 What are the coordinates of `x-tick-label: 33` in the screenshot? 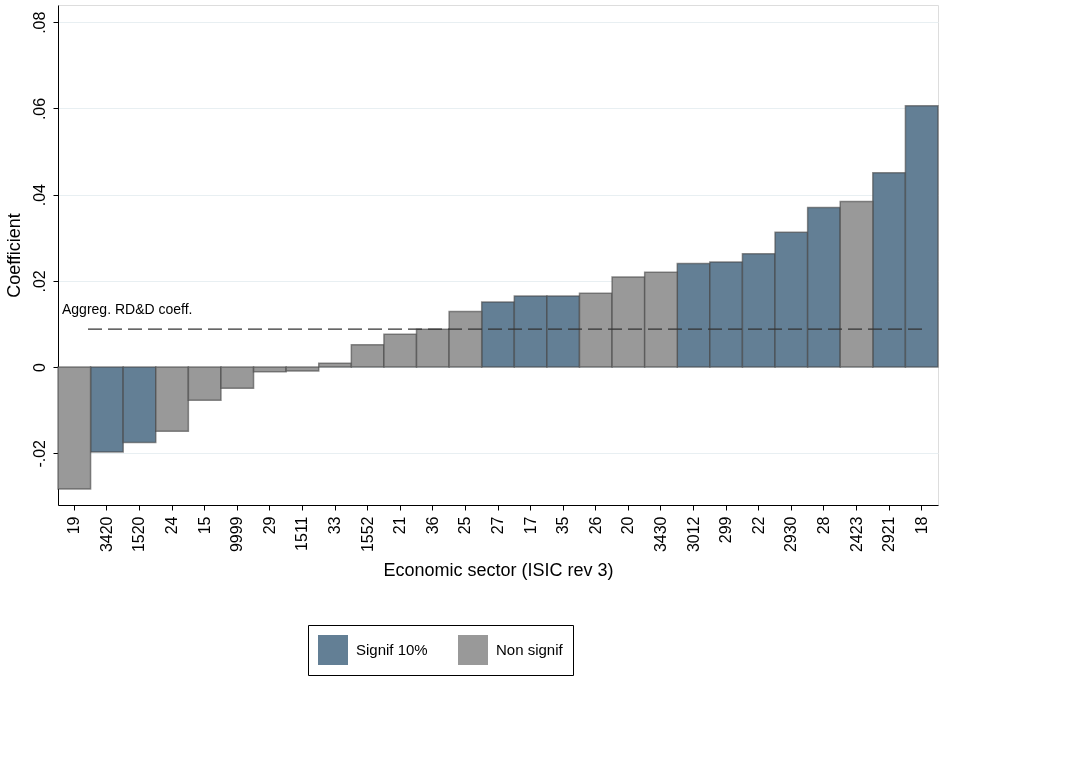 It's located at (335, 525).